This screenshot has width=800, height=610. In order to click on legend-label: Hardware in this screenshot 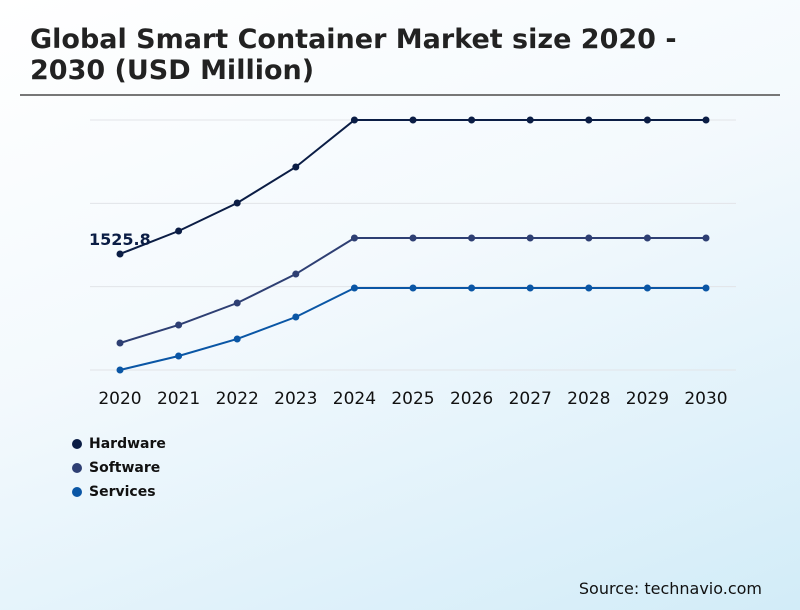, I will do `click(127, 444)`.